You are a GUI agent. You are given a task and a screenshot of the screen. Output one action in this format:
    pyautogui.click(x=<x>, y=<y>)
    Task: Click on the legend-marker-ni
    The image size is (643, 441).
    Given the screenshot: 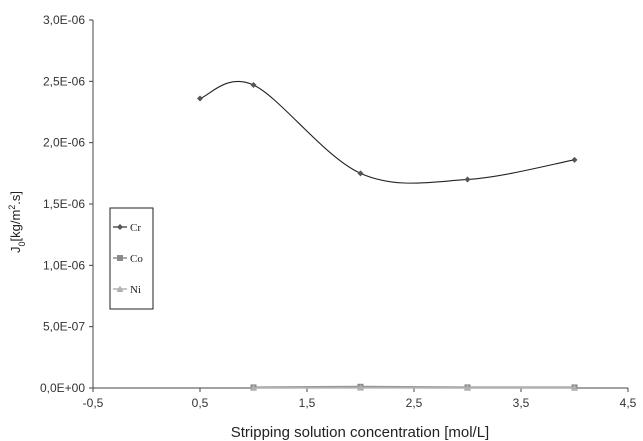 What is the action you would take?
    pyautogui.click(x=120, y=288)
    